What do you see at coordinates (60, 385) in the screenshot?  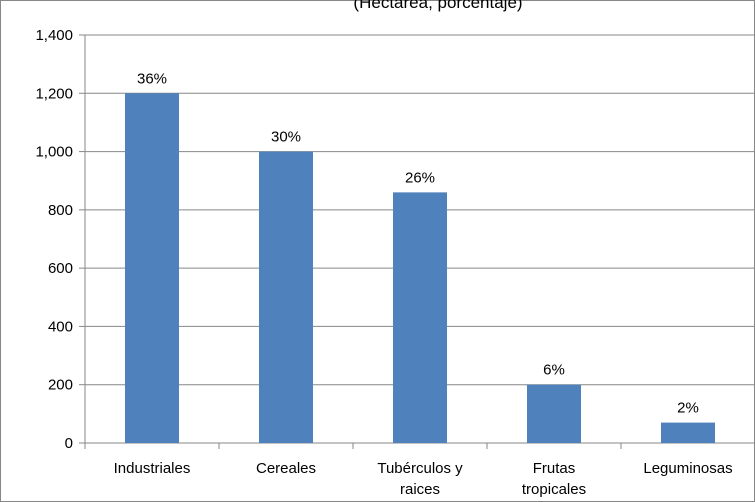 I see `y-tick-label: 200` at bounding box center [60, 385].